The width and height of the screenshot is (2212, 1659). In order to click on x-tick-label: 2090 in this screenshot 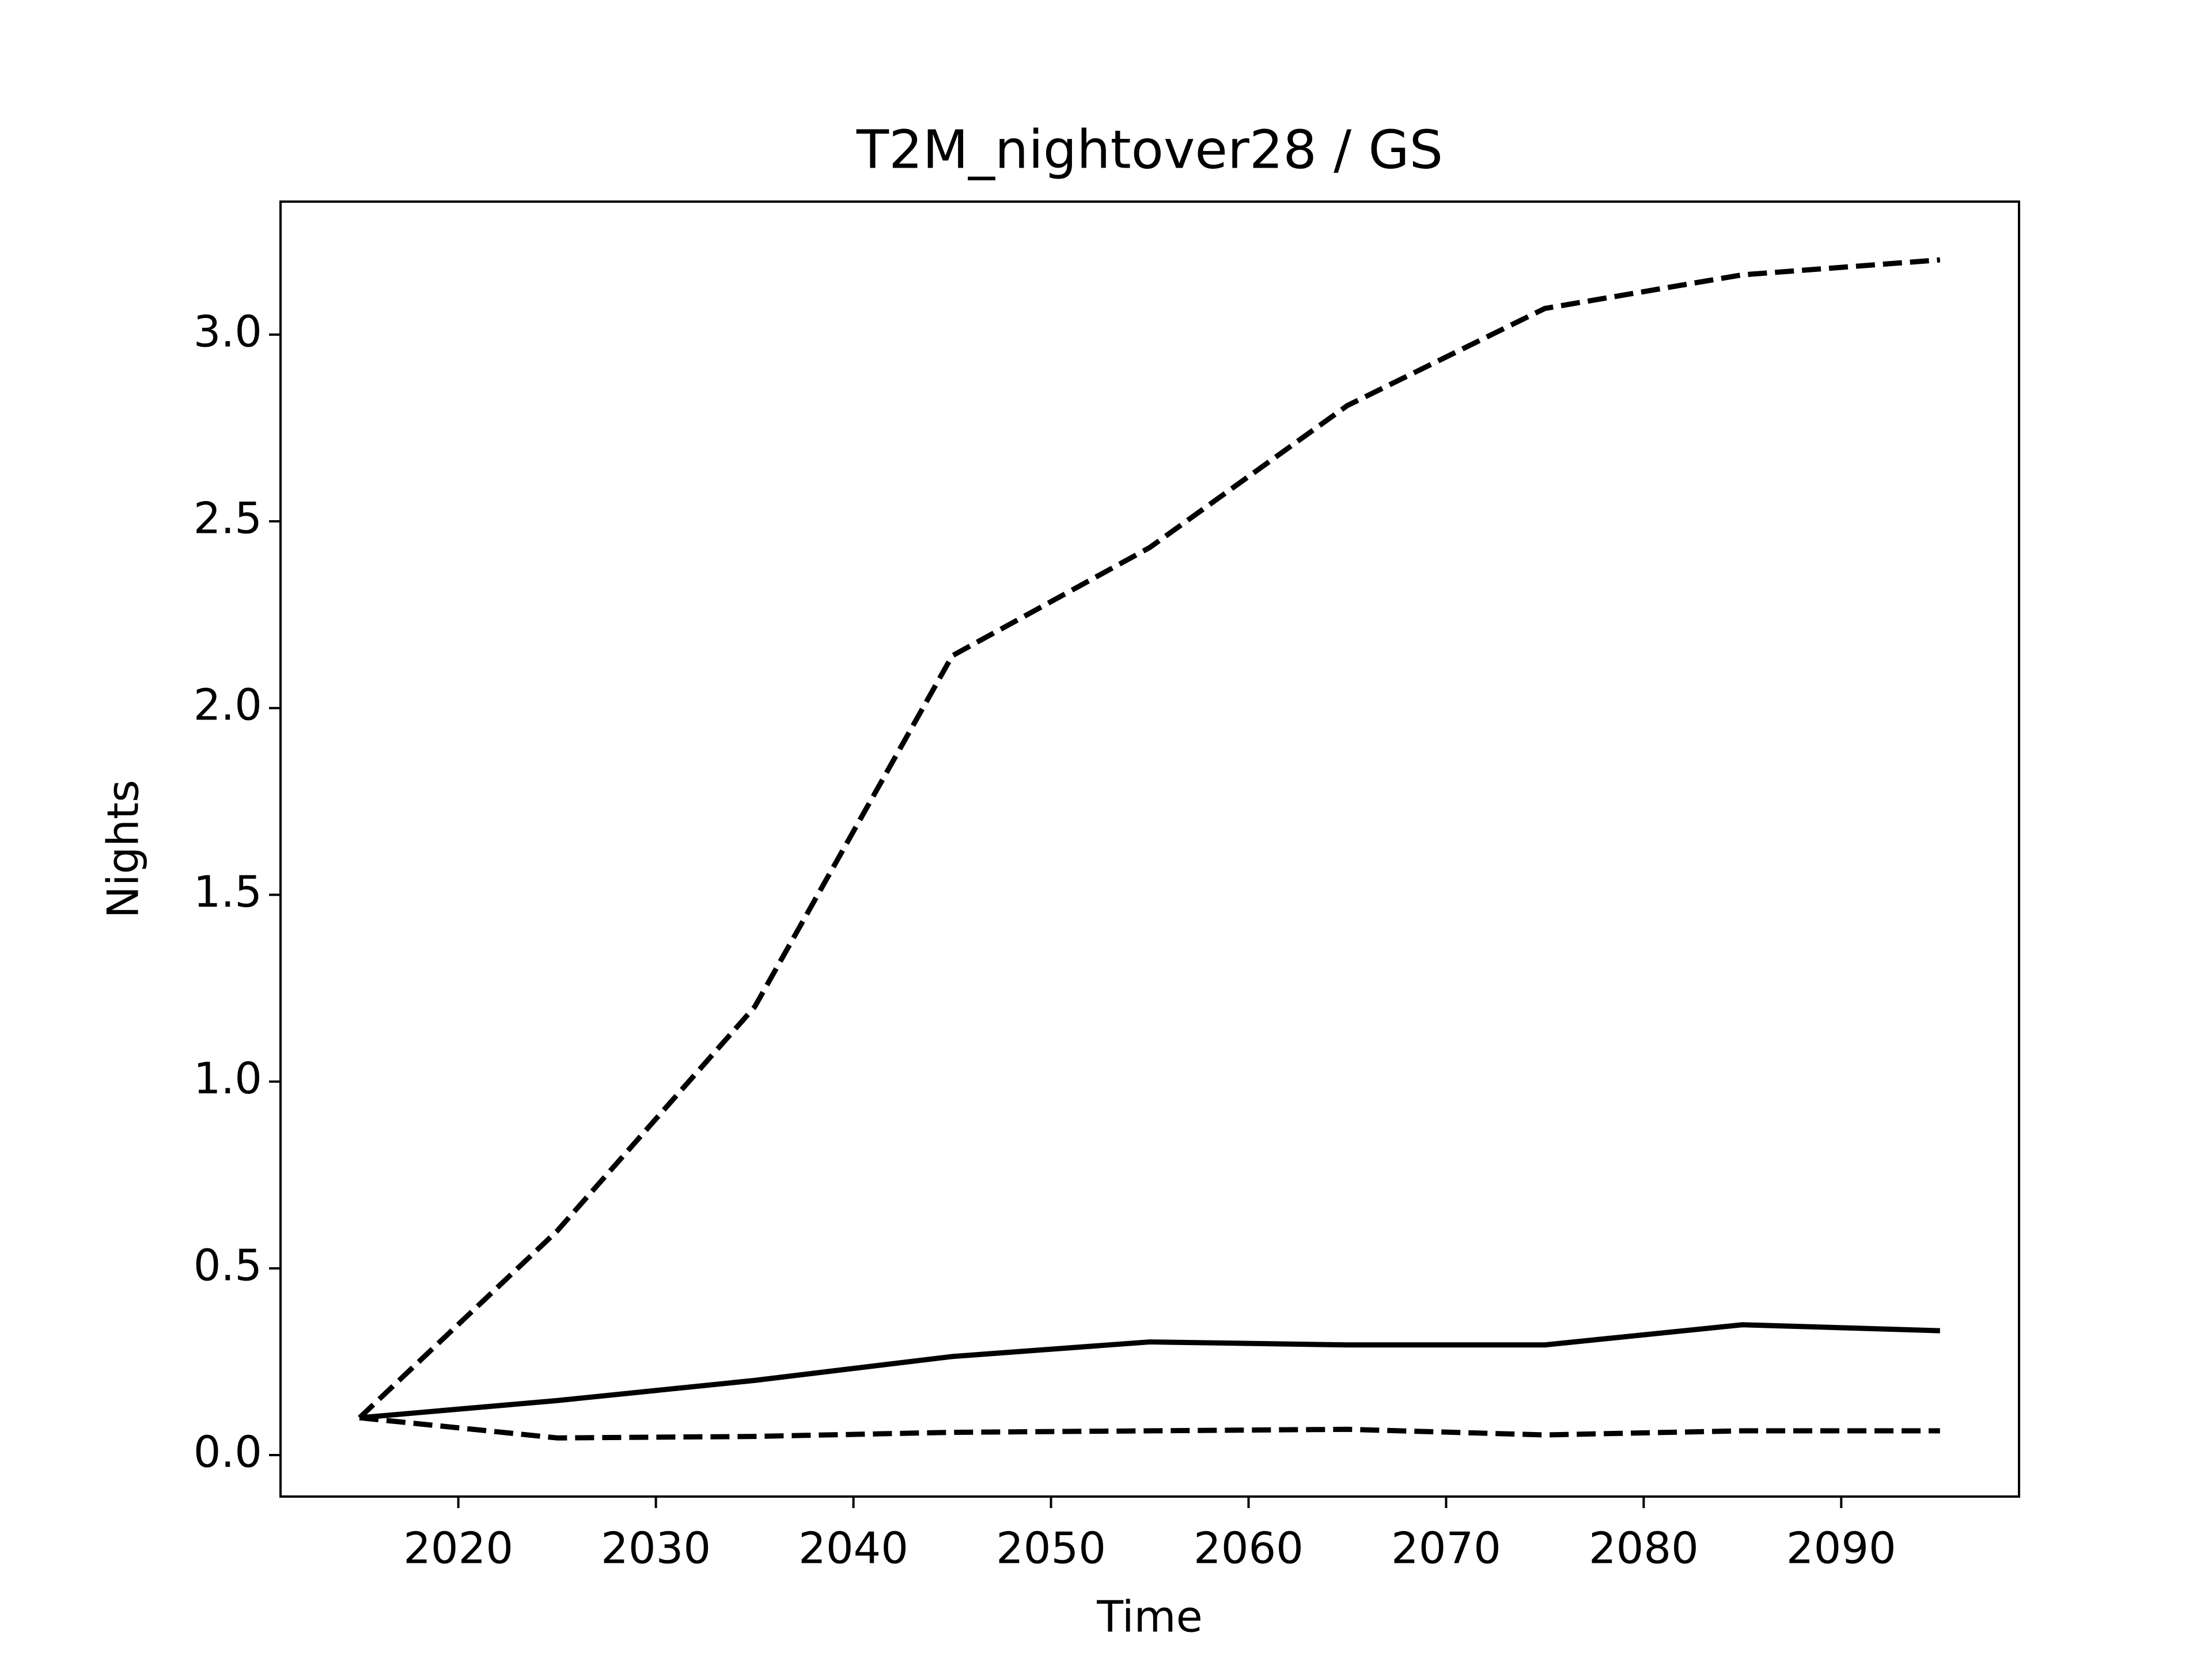, I will do `click(1841, 1548)`.